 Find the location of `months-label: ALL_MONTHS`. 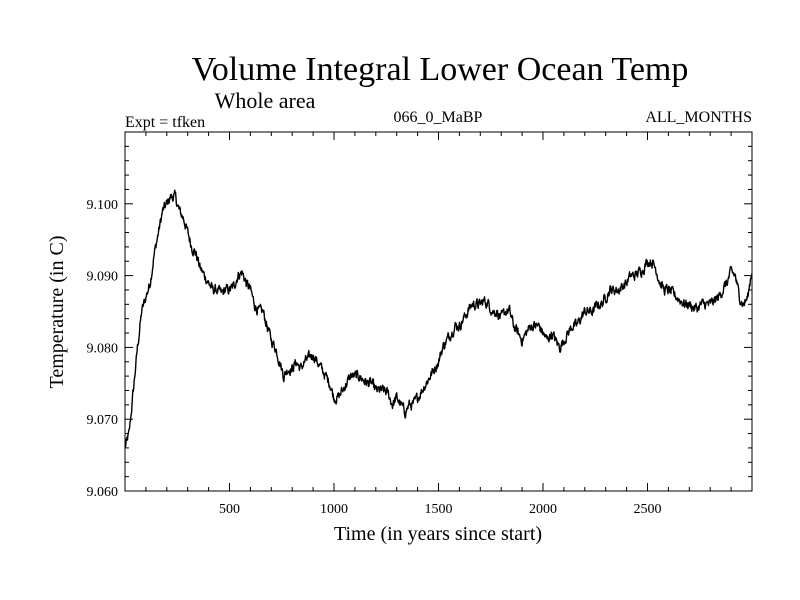

months-label: ALL_MONTHS is located at coordinates (698, 117).